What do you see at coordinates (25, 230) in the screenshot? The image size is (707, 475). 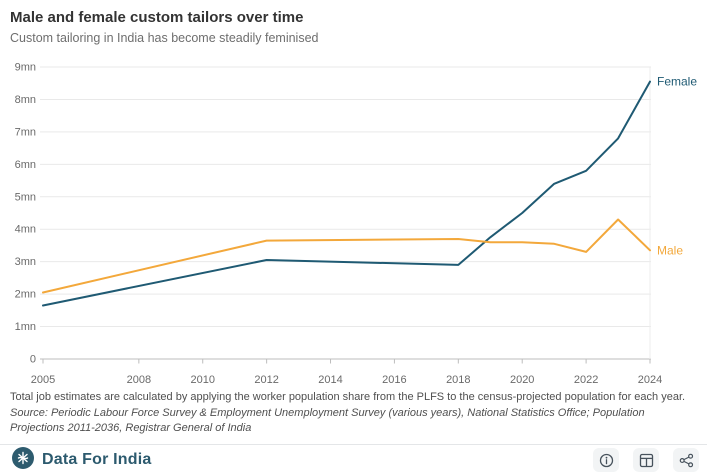 I see `y-tick-label: 4mn` at bounding box center [25, 230].